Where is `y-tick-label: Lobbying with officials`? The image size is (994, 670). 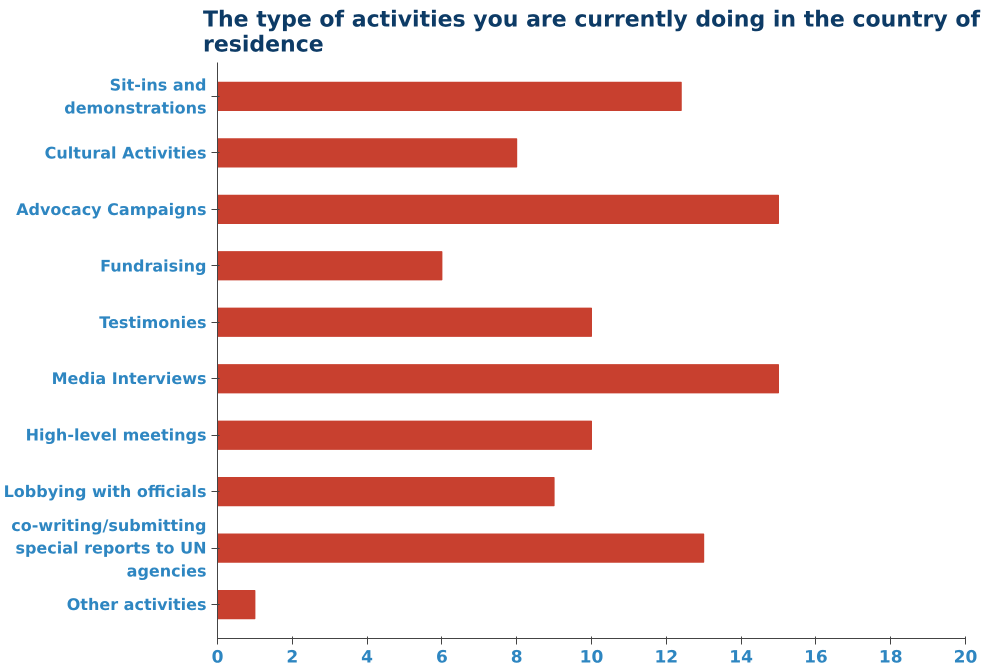 y-tick-label: Lobbying with officials is located at coordinates (105, 492).